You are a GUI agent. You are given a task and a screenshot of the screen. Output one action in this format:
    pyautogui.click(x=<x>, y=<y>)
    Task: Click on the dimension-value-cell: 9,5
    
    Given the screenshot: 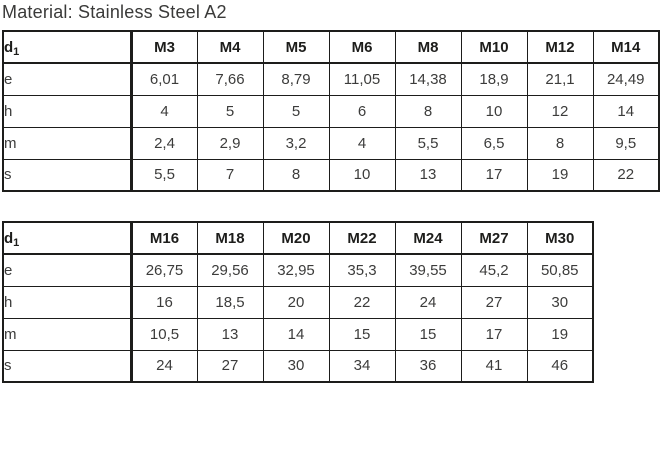 What is the action you would take?
    pyautogui.click(x=626, y=143)
    